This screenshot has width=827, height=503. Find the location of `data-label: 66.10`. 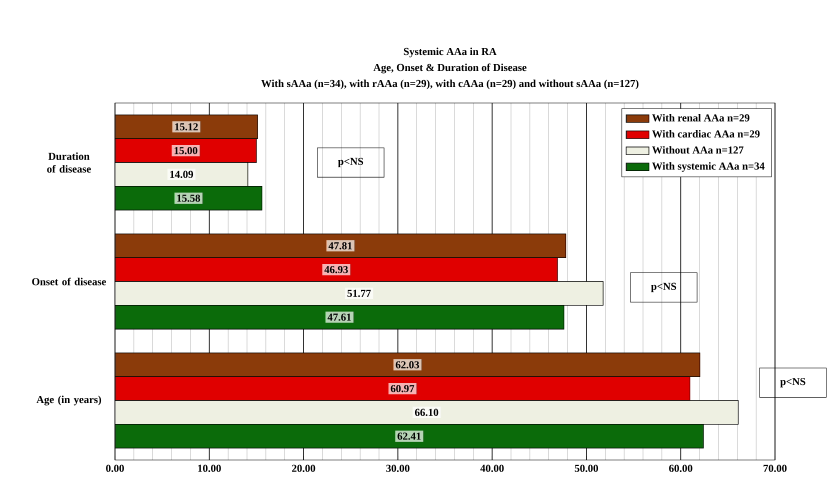

data-label: 66.10 is located at coordinates (426, 412).